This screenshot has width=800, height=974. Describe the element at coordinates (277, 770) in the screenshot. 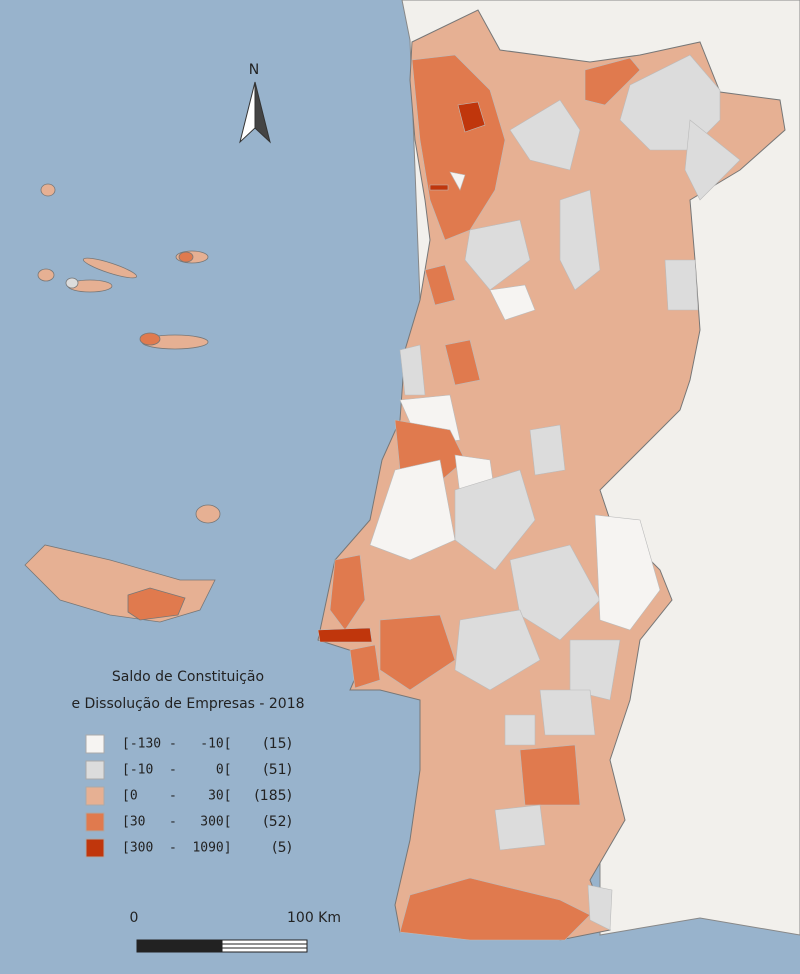

I see `legend-count: (51)` at that location.